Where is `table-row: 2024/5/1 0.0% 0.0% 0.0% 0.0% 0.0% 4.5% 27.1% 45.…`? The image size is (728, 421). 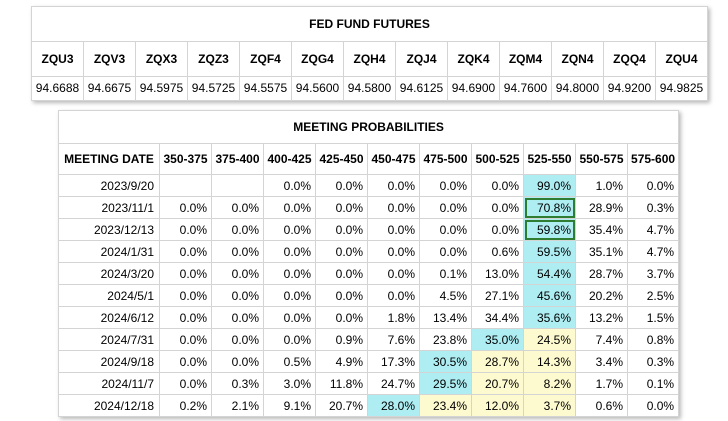
table-row: 2024/5/1 0.0% 0.0% 0.0% 0.0% 0.0% 4.5% 27.1% 45.… is located at coordinates (369, 295).